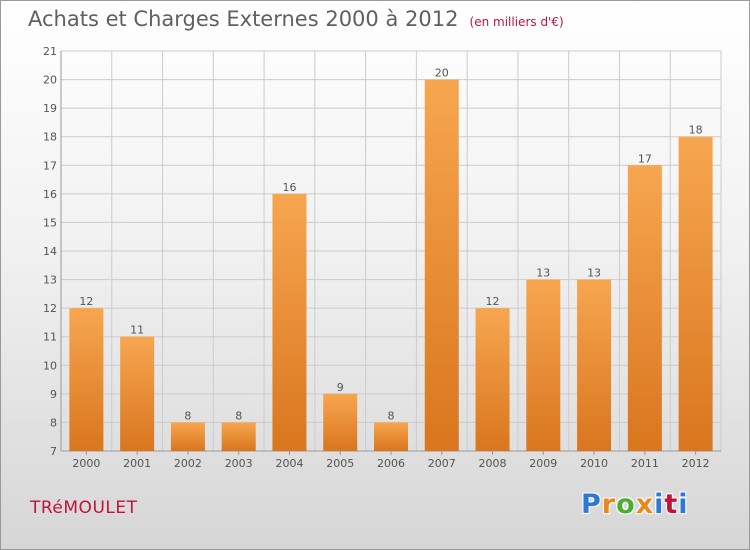  Describe the element at coordinates (50, 280) in the screenshot. I see `y-tick-label: 13` at that location.